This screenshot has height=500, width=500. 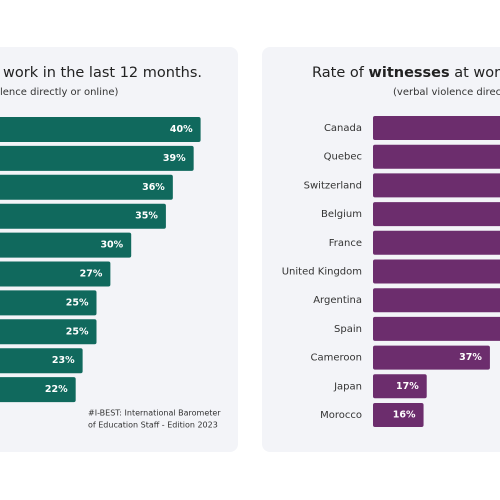 I want to click on value-label: 16%, so click(x=404, y=415).